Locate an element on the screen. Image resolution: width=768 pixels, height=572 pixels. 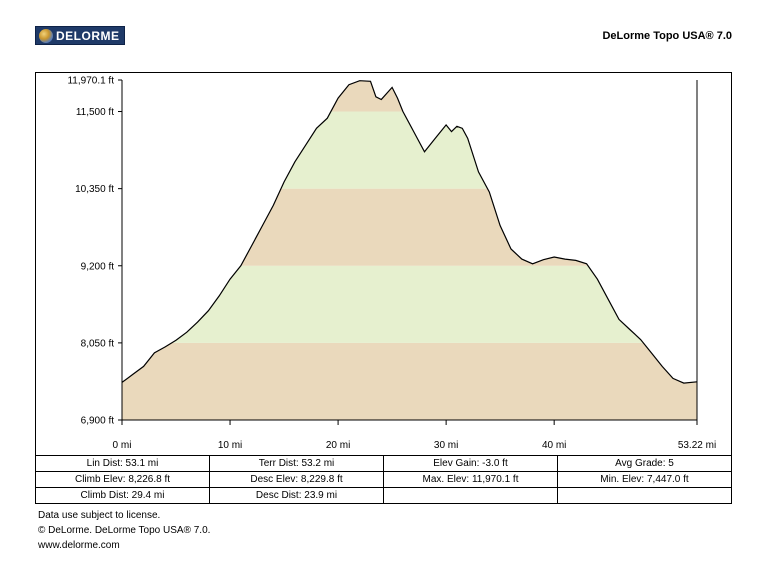
terr-dist-cell: Terr Dist: 53.2 mi is located at coordinates (296, 463).